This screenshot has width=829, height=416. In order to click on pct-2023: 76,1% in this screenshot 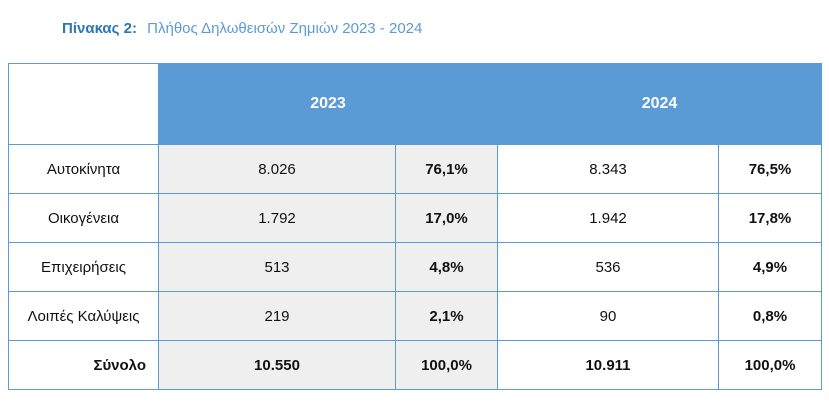, I will do `click(446, 169)`.